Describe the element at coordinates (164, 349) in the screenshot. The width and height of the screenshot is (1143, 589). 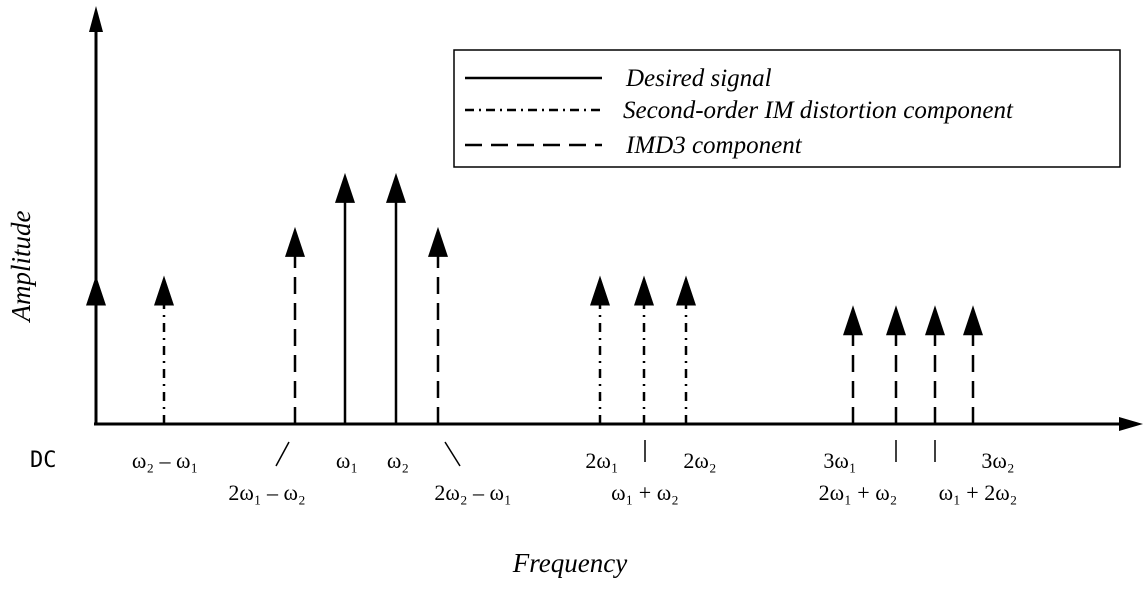
I see `arrow-w2-w1` at that location.